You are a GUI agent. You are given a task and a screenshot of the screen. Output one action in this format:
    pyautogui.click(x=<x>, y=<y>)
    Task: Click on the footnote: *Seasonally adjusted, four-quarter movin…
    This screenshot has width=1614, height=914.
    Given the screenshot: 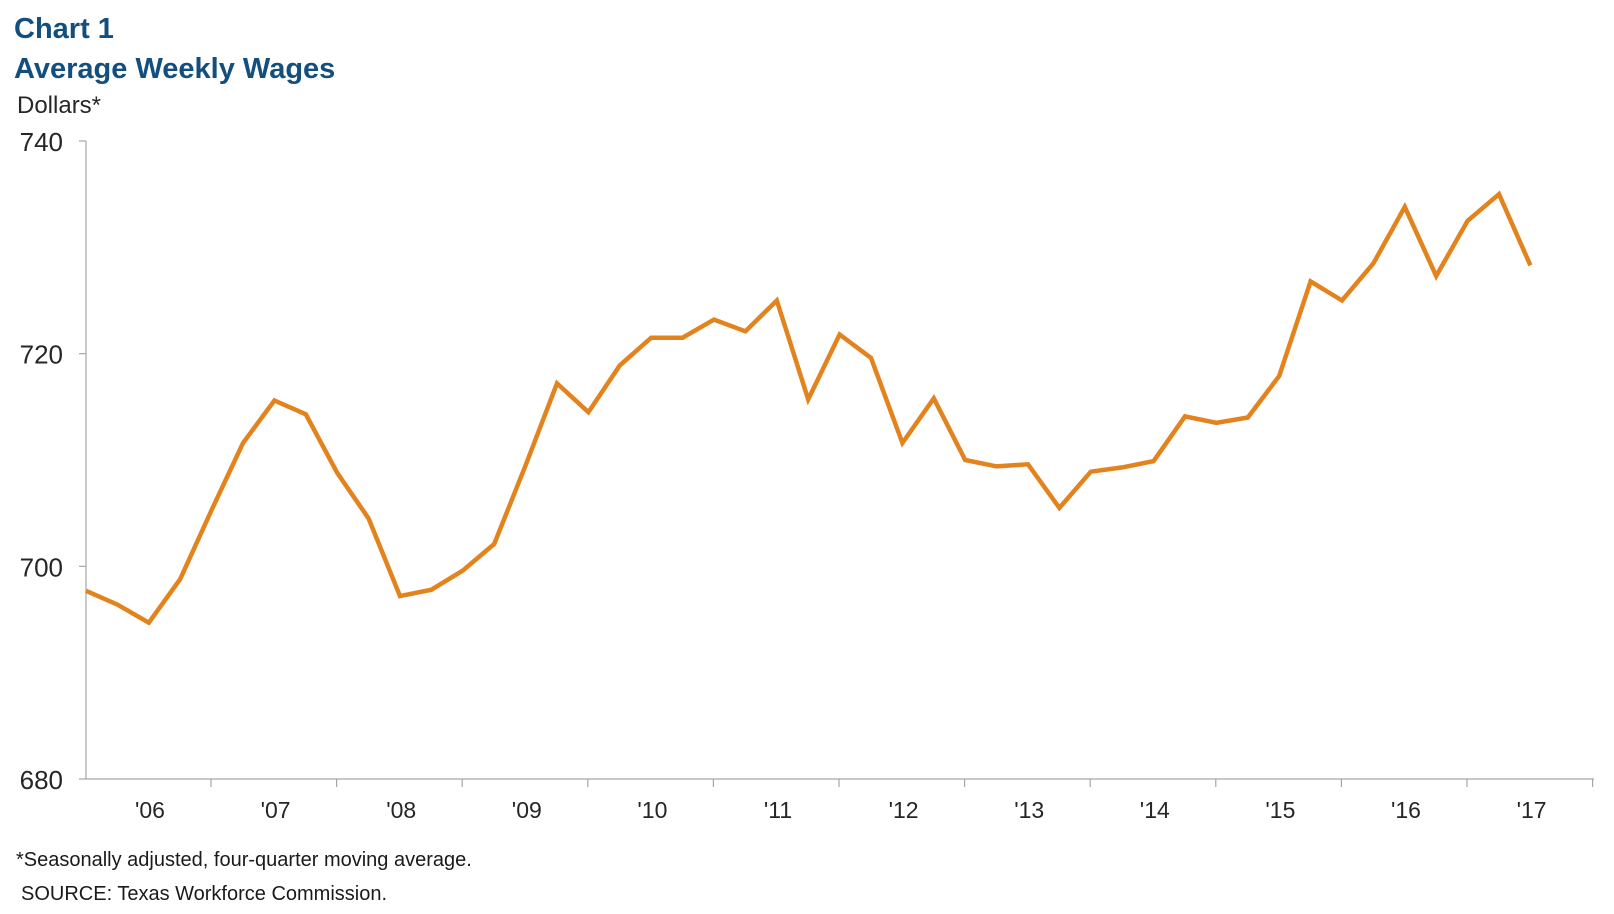 What is the action you would take?
    pyautogui.click(x=244, y=860)
    